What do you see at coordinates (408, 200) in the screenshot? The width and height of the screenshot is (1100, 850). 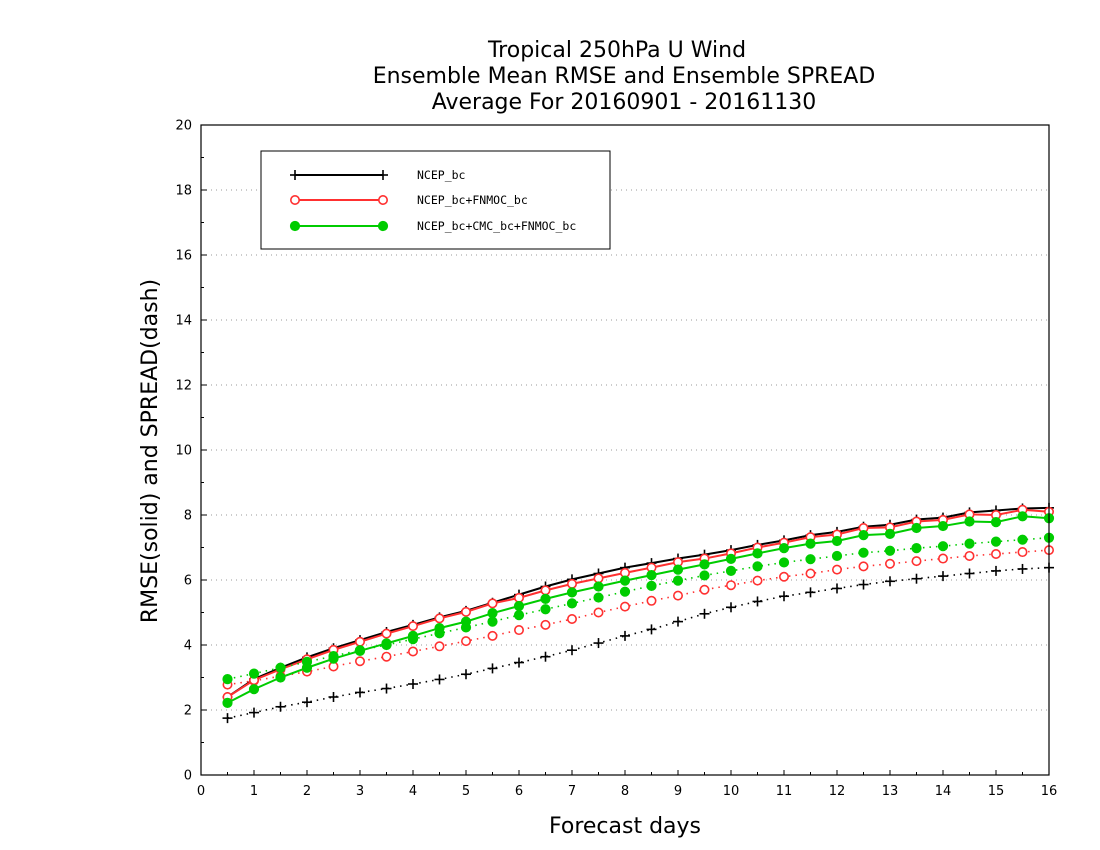 I see `legend-item: NCEP_bc+FNMOC_bc` at bounding box center [408, 200].